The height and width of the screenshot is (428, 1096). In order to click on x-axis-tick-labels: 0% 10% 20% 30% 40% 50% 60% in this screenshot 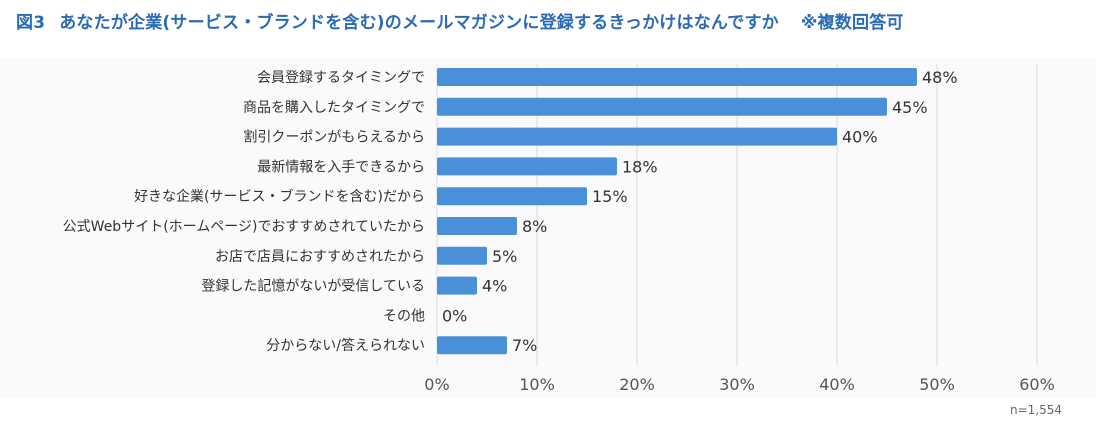, I will do `click(739, 384)`.